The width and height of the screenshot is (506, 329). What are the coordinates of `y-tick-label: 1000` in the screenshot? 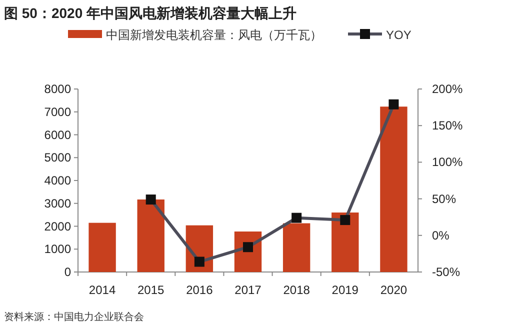 It's located at (58, 249).